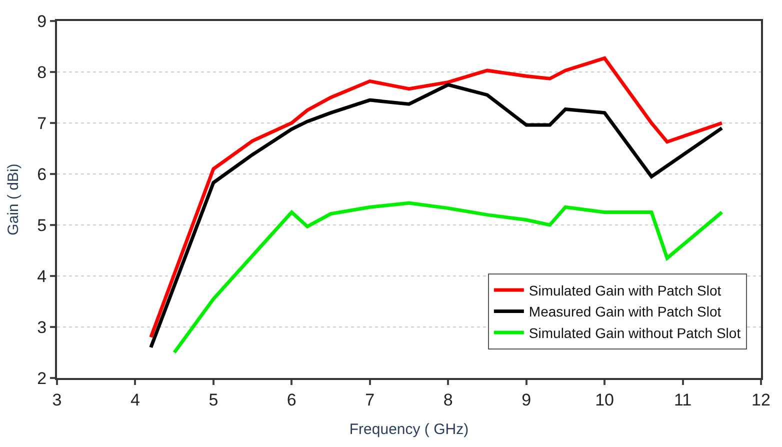 The width and height of the screenshot is (782, 447). What do you see at coordinates (42, 174) in the screenshot?
I see `y-tick-label: 6` at bounding box center [42, 174].